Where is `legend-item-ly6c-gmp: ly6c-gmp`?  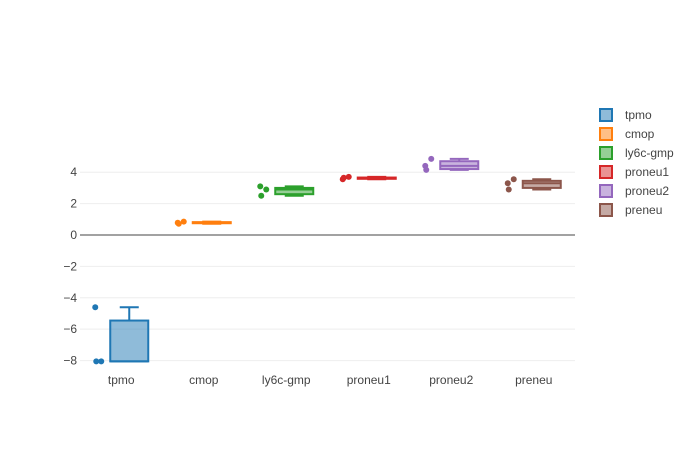
legend-item-ly6c-gmp: ly6c-gmp is located at coordinates (636, 153).